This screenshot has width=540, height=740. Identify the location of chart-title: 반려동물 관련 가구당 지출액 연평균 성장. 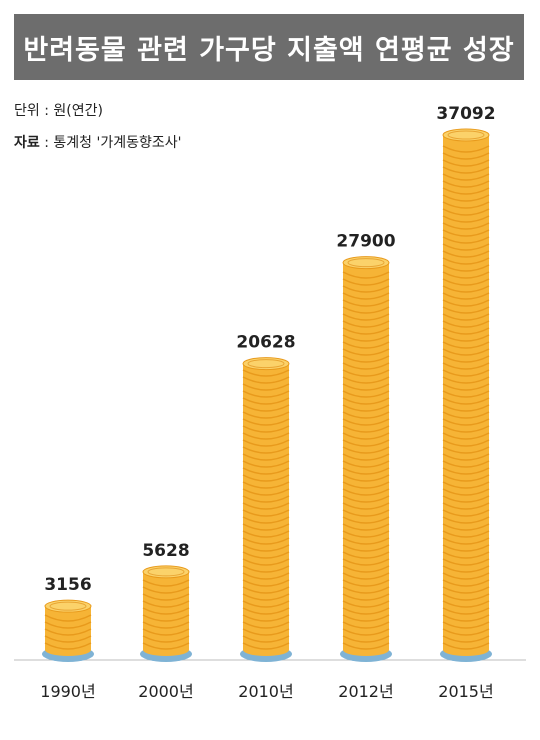
(269, 50).